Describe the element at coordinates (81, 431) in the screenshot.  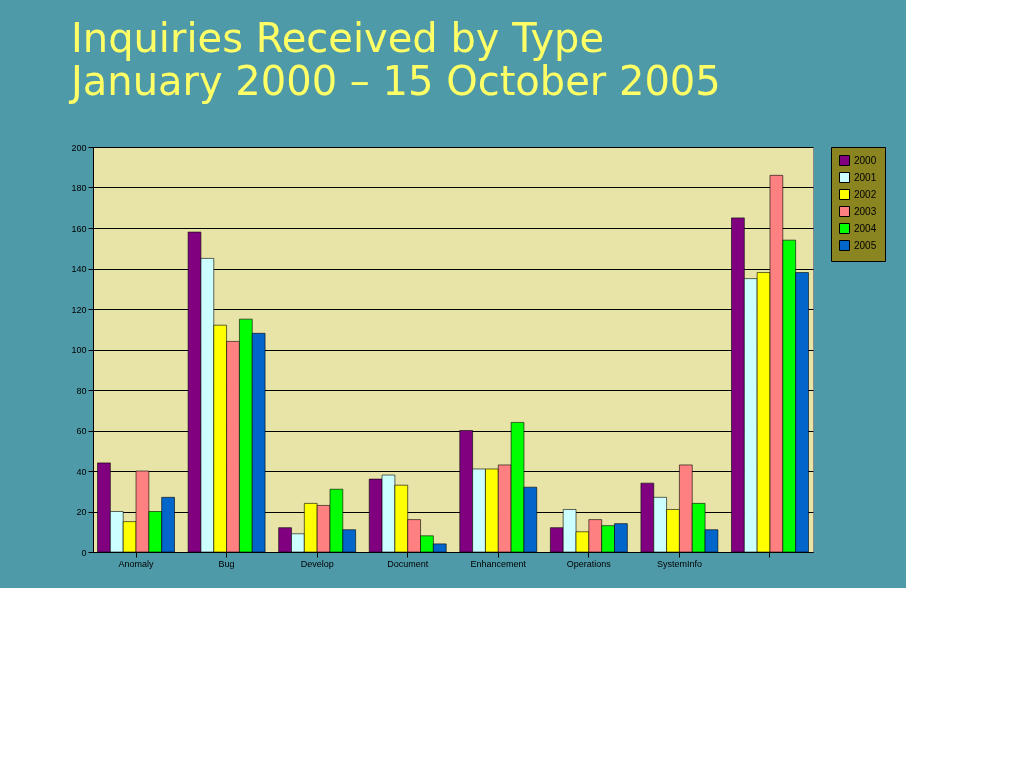
I see `y-tick-label: 60` at that location.